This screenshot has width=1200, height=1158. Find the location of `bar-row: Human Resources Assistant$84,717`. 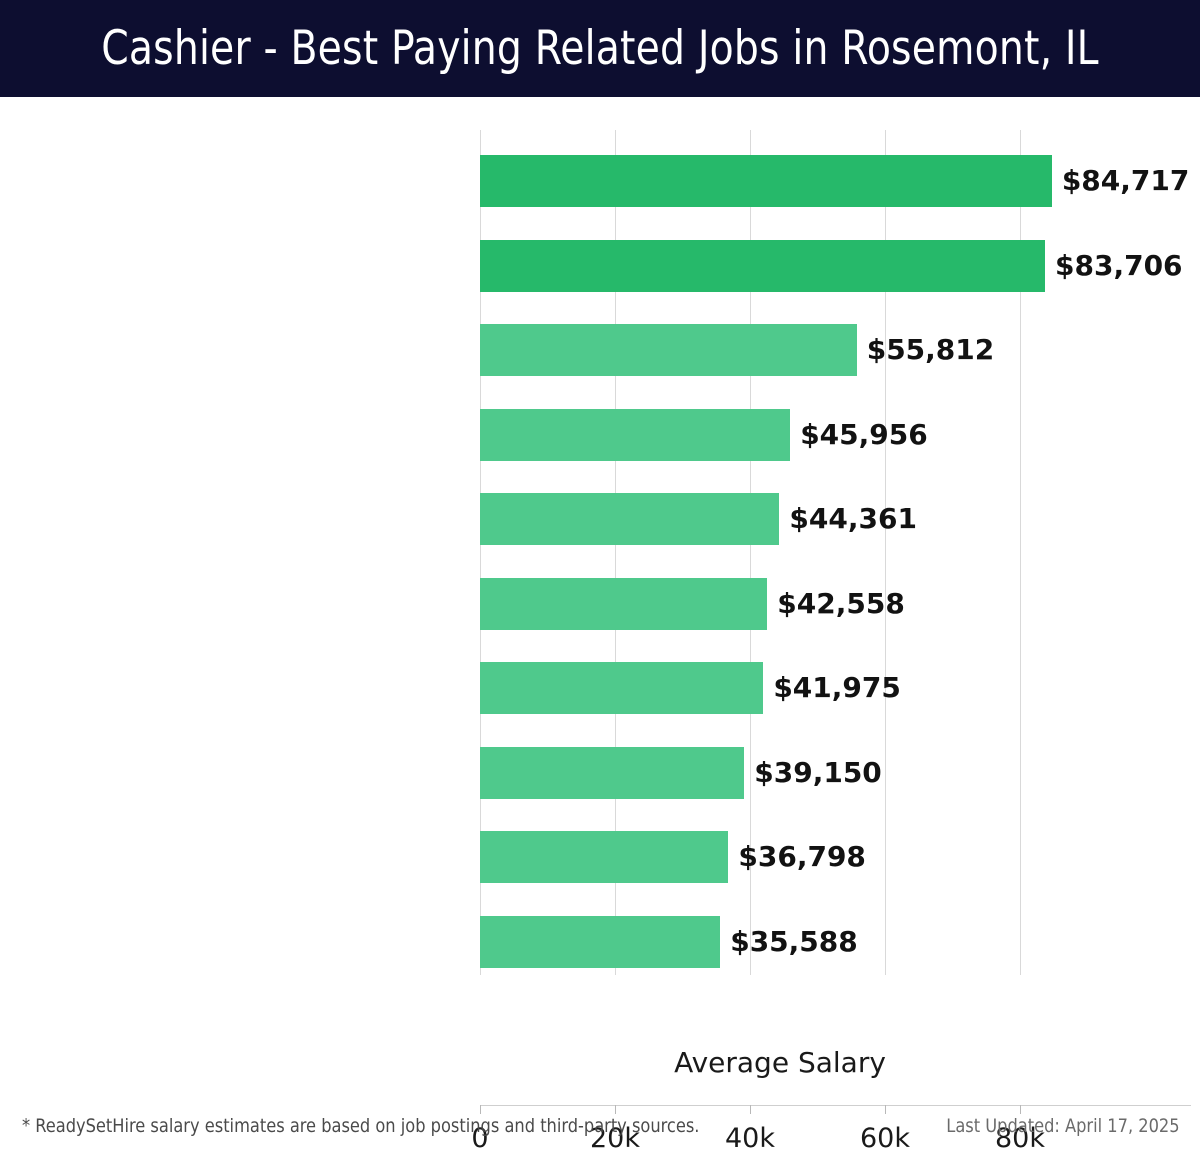

bar-row: Human Resources Assistant$84,717 is located at coordinates (840, 181).